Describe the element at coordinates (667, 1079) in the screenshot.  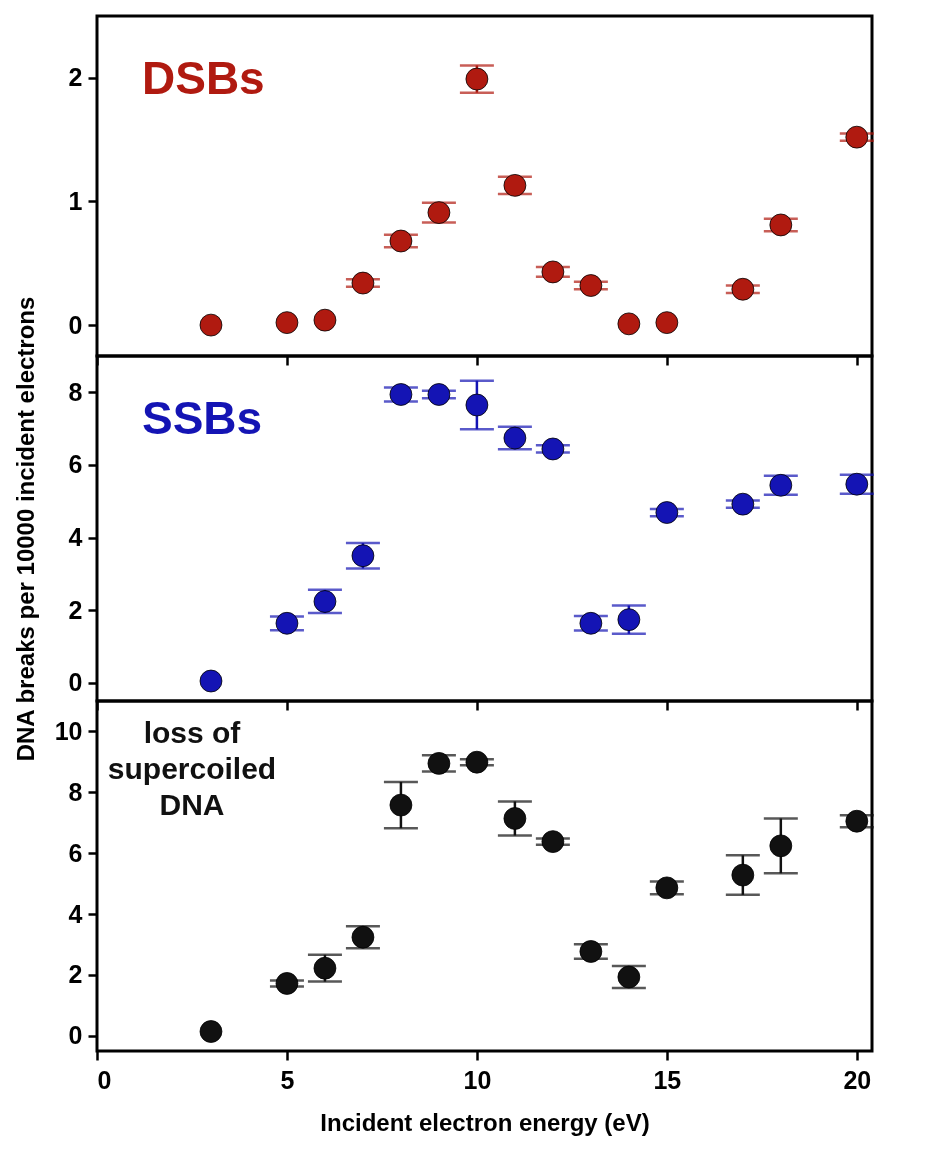
I see `x-tick-label: 15` at that location.